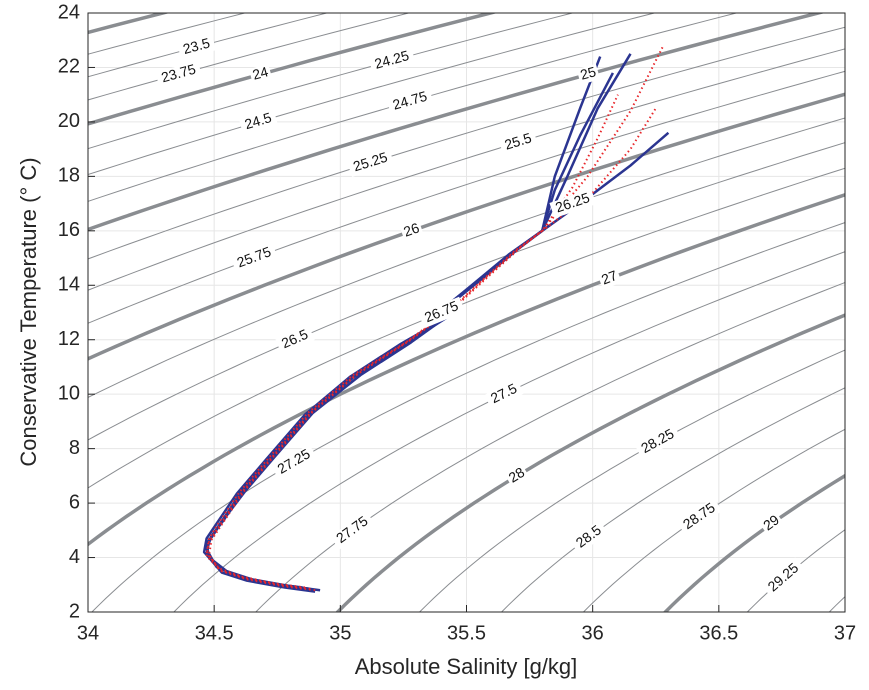 The image size is (869, 690). I want to click on contour-label: 25.5, so click(518, 140).